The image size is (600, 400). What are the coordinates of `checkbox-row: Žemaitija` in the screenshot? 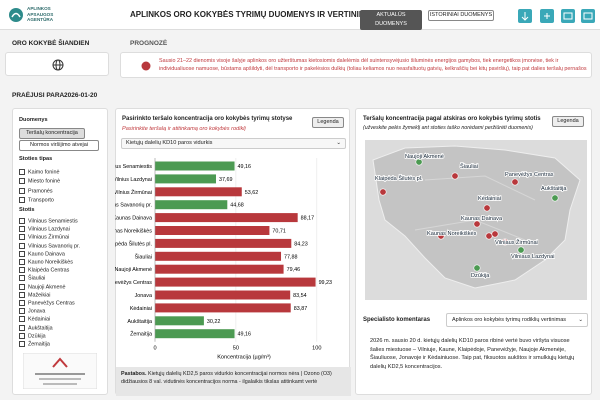 It's located at (34, 344).